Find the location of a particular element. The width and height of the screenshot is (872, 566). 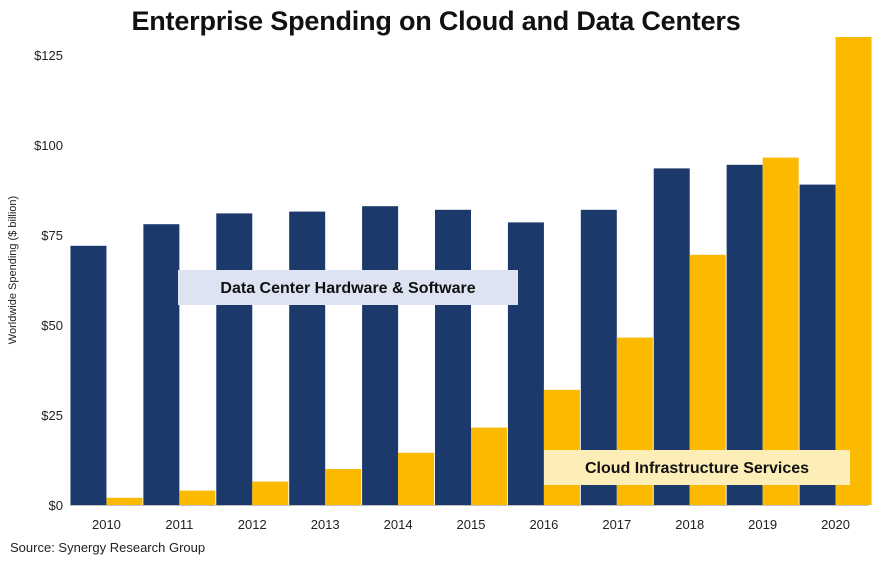

y-tick-label: $25 is located at coordinates (52, 415).